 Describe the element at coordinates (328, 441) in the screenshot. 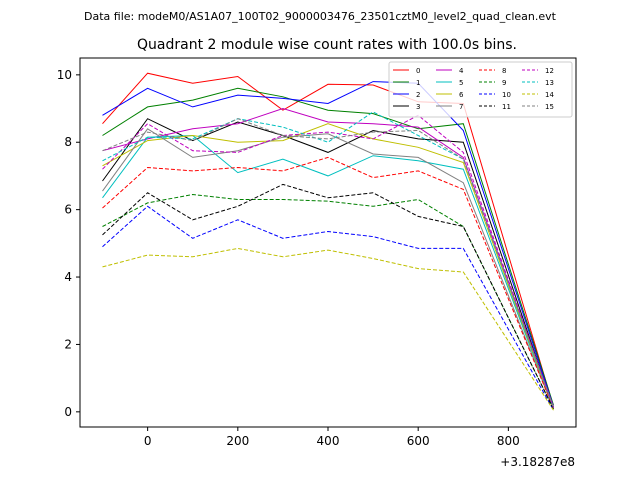

I see `x-tick-label: 400` at that location.